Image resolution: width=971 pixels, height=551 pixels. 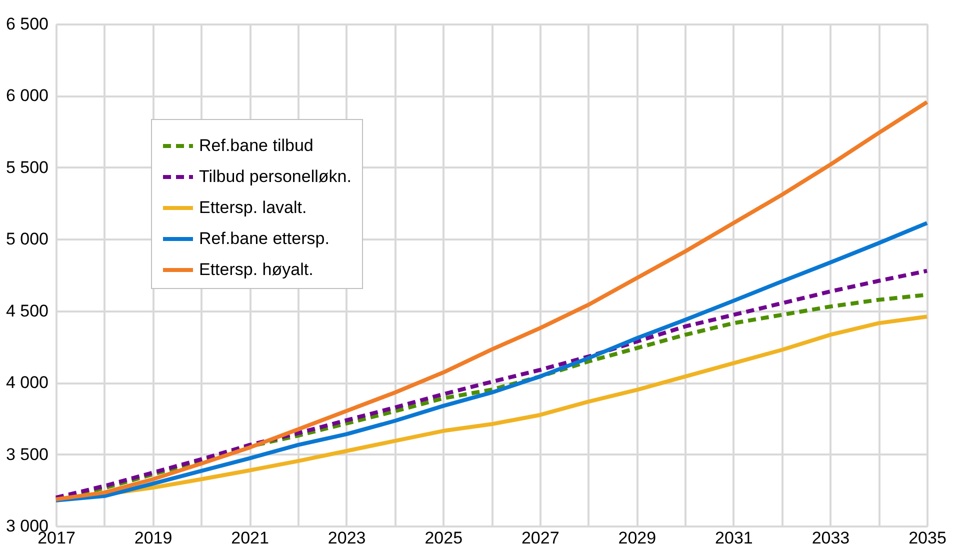 What do you see at coordinates (27, 382) in the screenshot?
I see `y-tick-label: 4 000` at bounding box center [27, 382].